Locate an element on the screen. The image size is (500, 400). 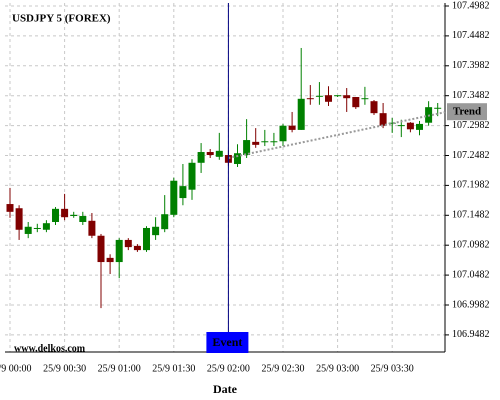
y-tick-label: 107.1482 is located at coordinates (471, 215).